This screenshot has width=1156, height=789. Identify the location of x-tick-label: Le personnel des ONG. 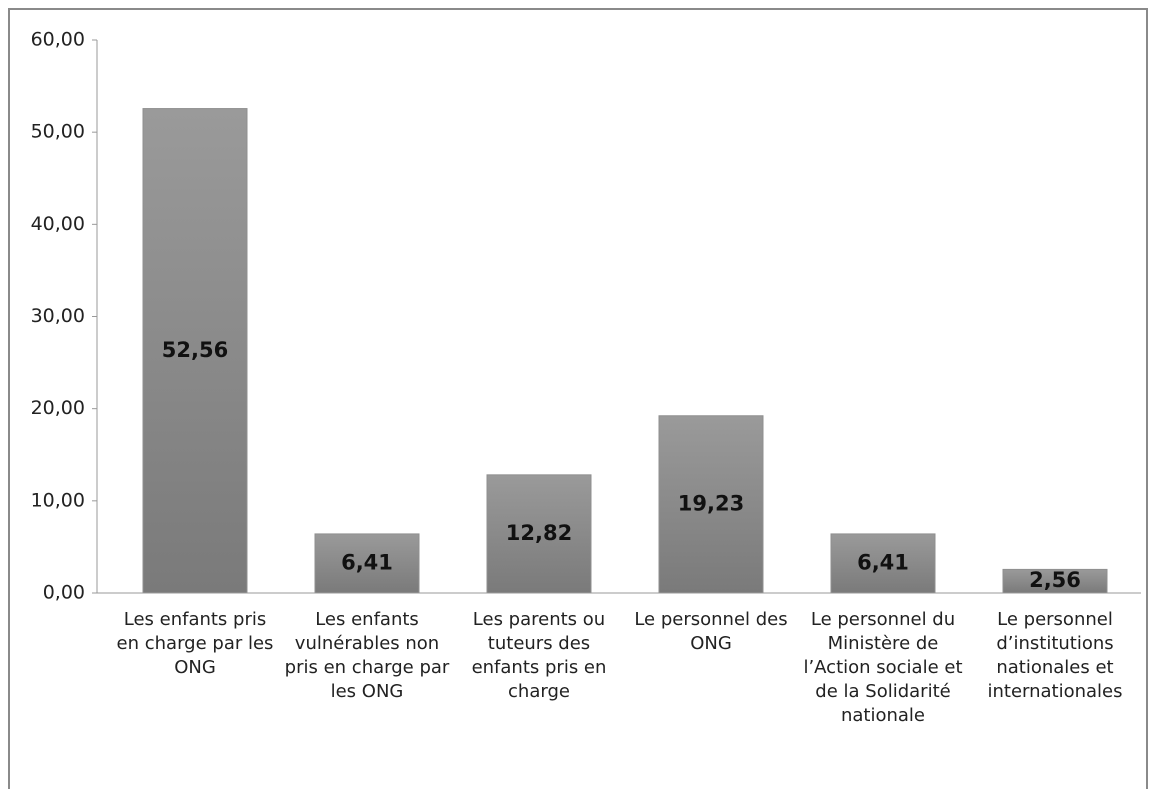
(711, 631).